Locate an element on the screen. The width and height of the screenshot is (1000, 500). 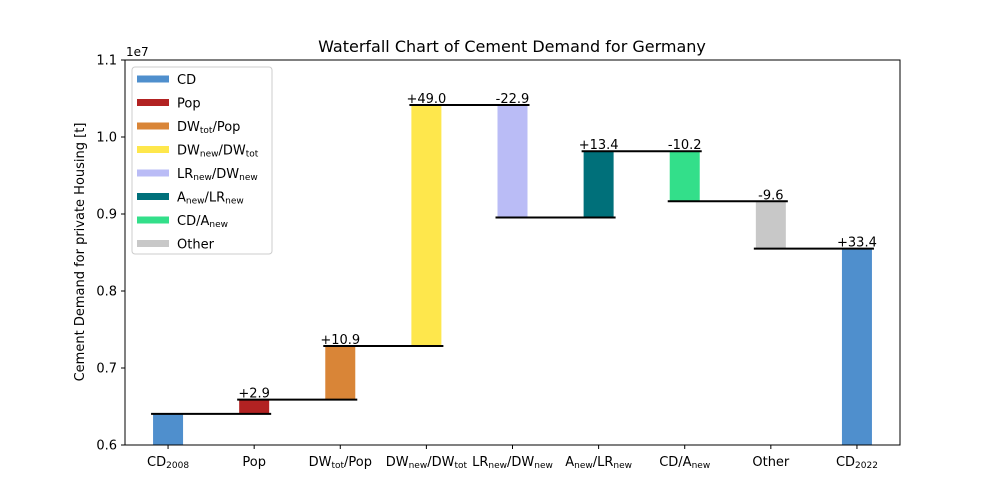
legend-label: DWtot/Pop is located at coordinates (208, 128).